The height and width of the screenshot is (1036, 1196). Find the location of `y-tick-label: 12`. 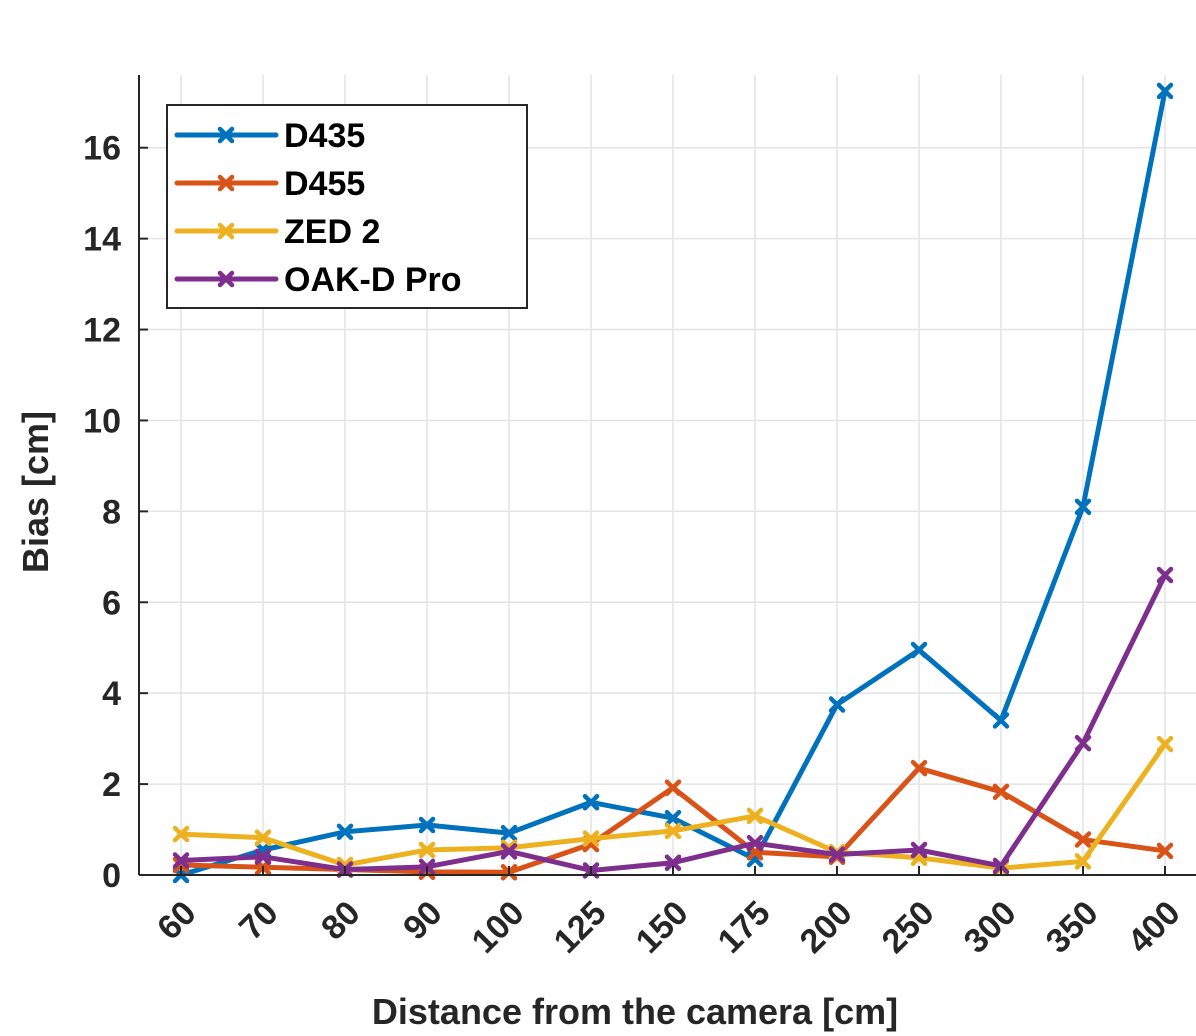

y-tick-label: 12 is located at coordinates (102, 331).